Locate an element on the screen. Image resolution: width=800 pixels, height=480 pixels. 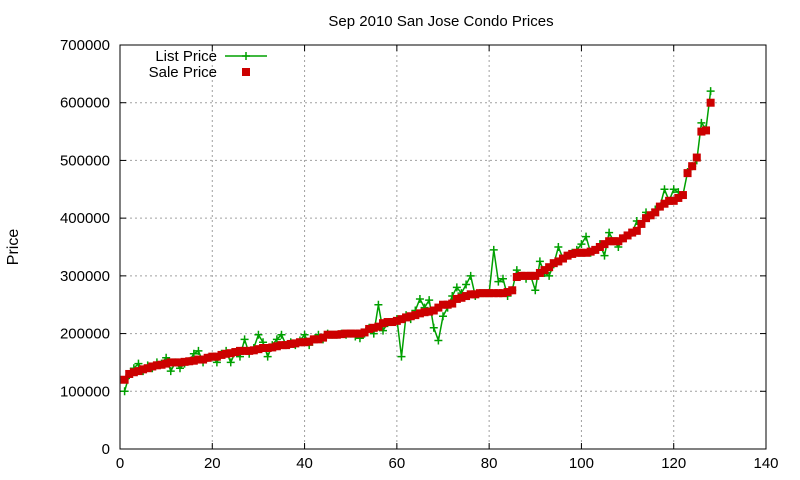
x-tick-label: 80 is located at coordinates (489, 463).